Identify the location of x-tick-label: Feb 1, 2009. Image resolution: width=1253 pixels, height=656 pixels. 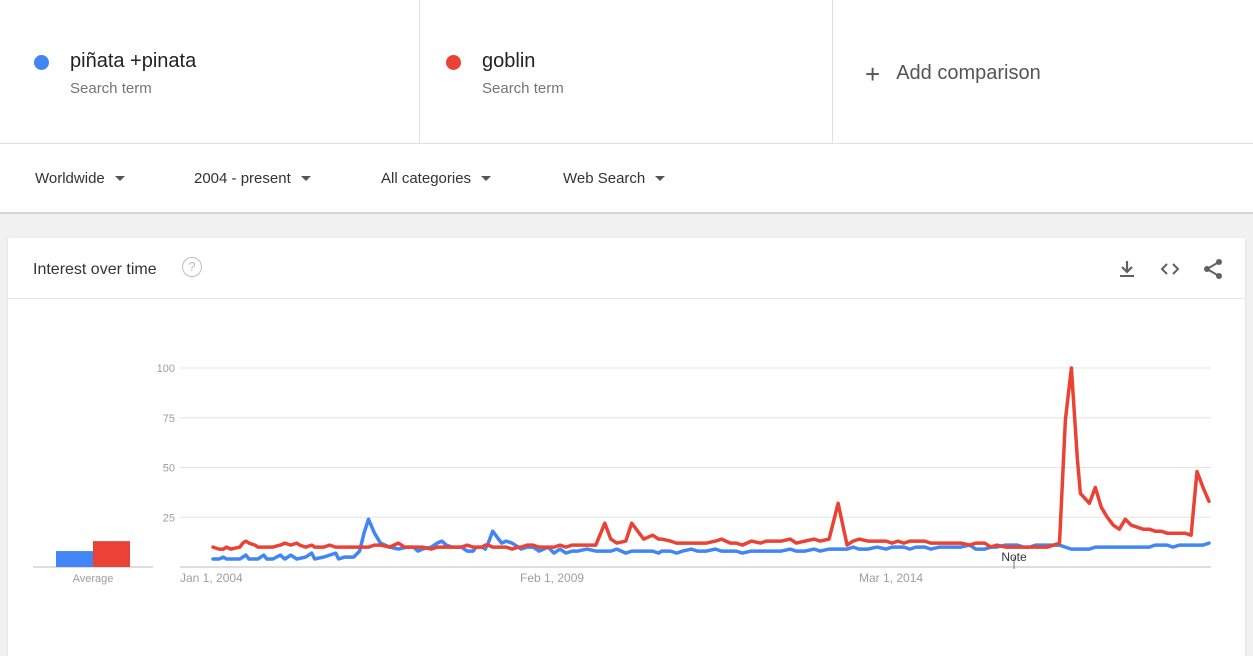
(552, 578).